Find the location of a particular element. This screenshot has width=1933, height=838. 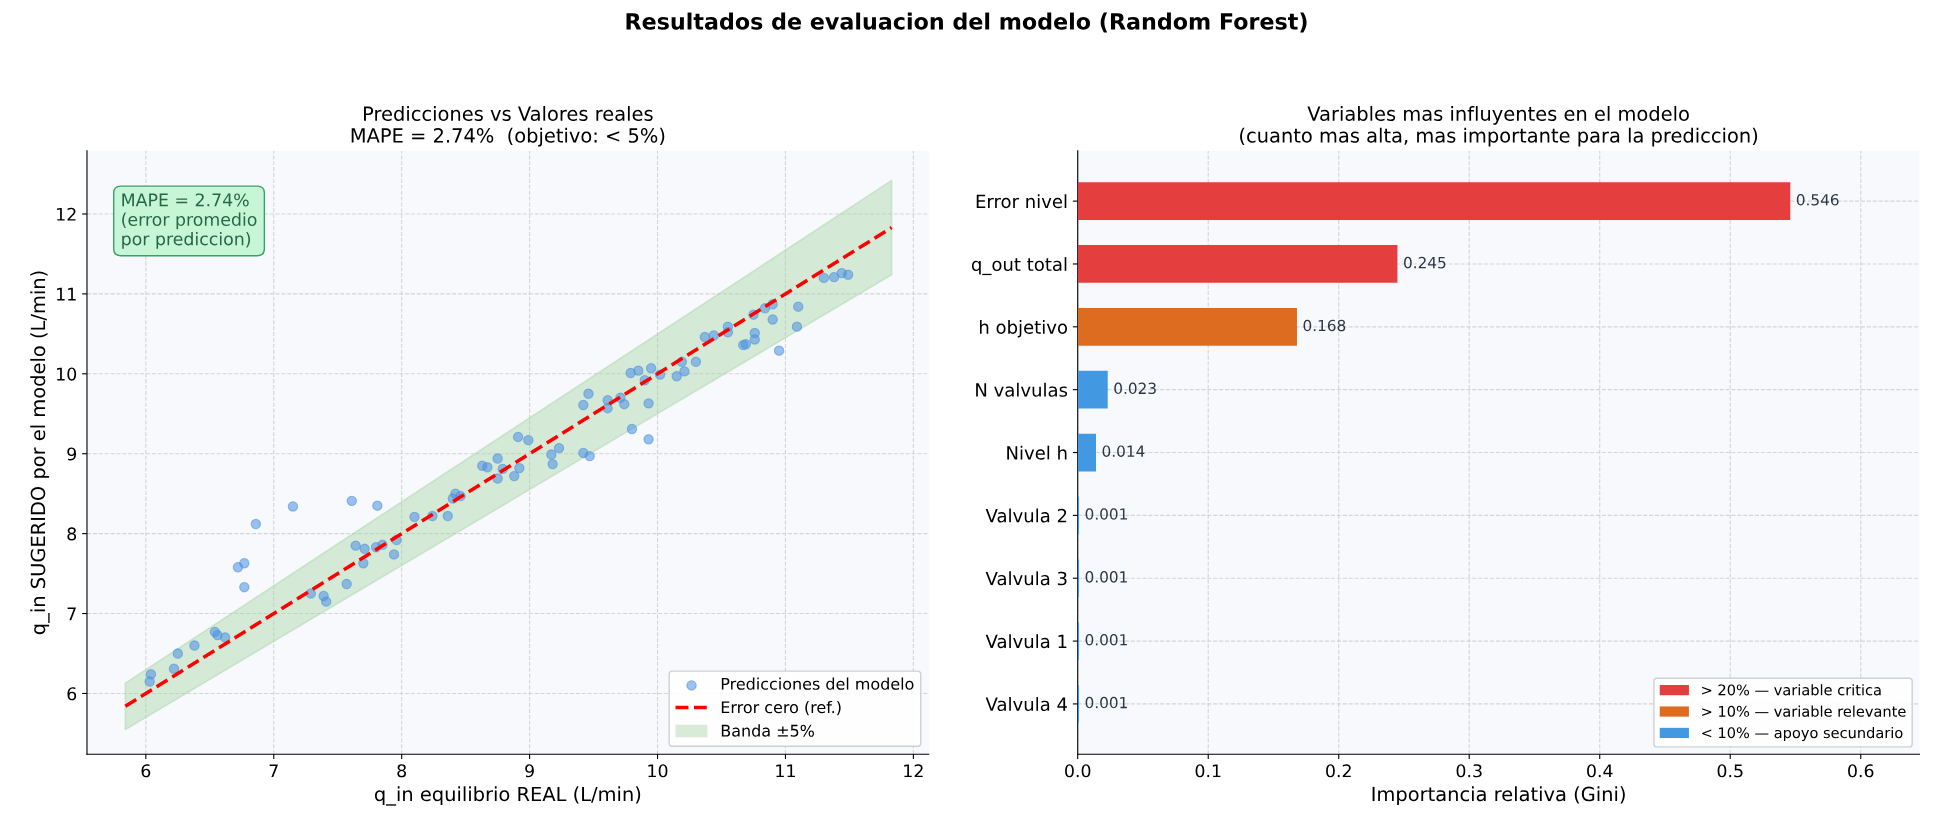

data-label: 0.023 is located at coordinates (1135, 388).